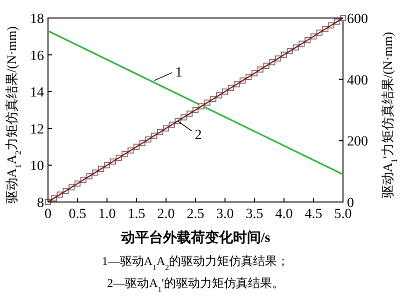 This screenshot has width=400, height=304. What do you see at coordinates (77, 214) in the screenshot?
I see `x-tick-label: 0.5` at bounding box center [77, 214].